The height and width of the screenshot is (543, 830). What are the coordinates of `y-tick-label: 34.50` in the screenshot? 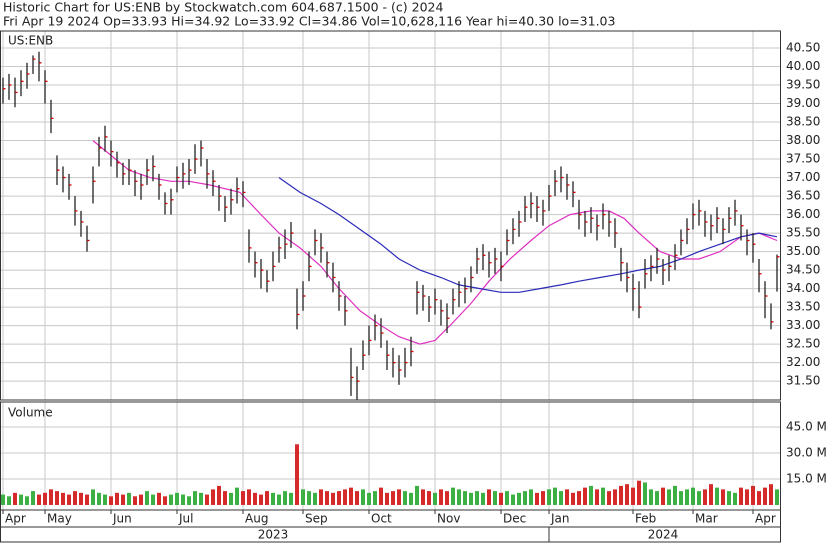 It's located at (803, 270).